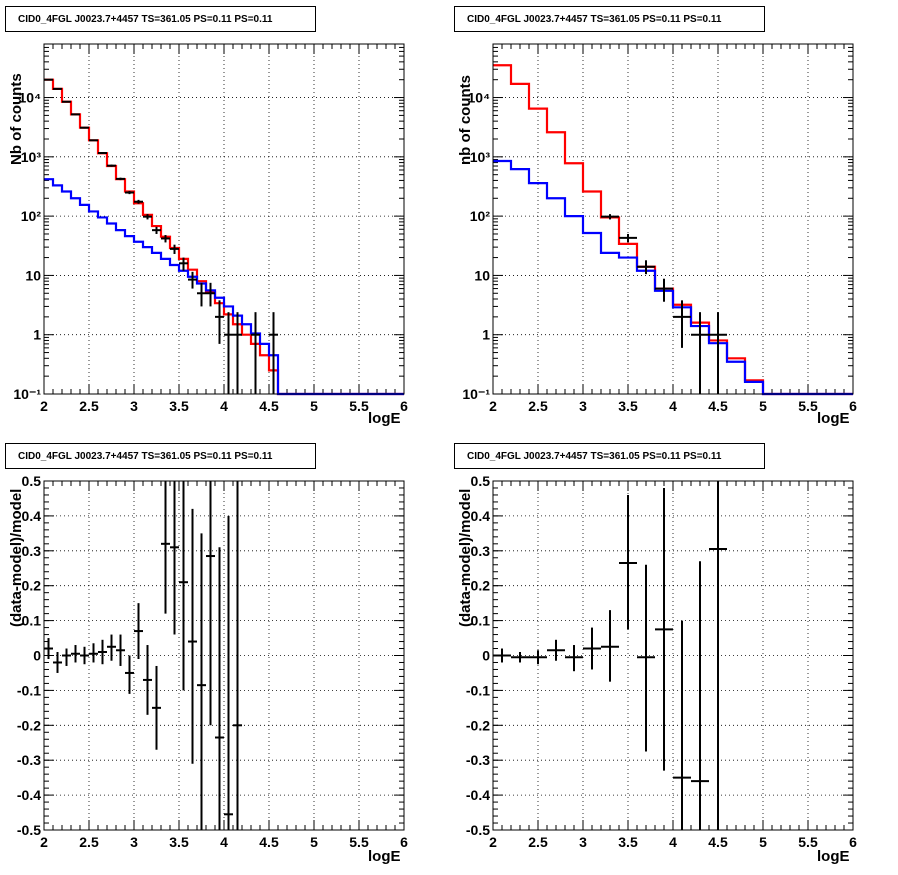  I want to click on y-tick-label: -0.5, so click(478, 830).